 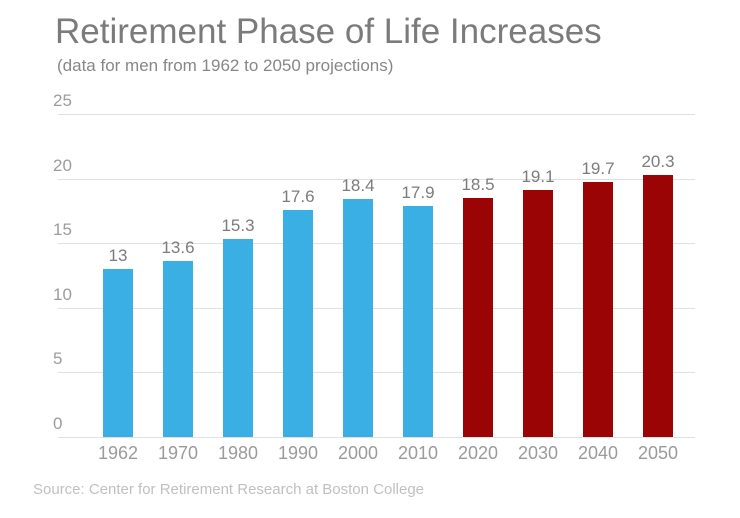 What do you see at coordinates (358, 453) in the screenshot?
I see `x-axis-label-2000: 2000` at bounding box center [358, 453].